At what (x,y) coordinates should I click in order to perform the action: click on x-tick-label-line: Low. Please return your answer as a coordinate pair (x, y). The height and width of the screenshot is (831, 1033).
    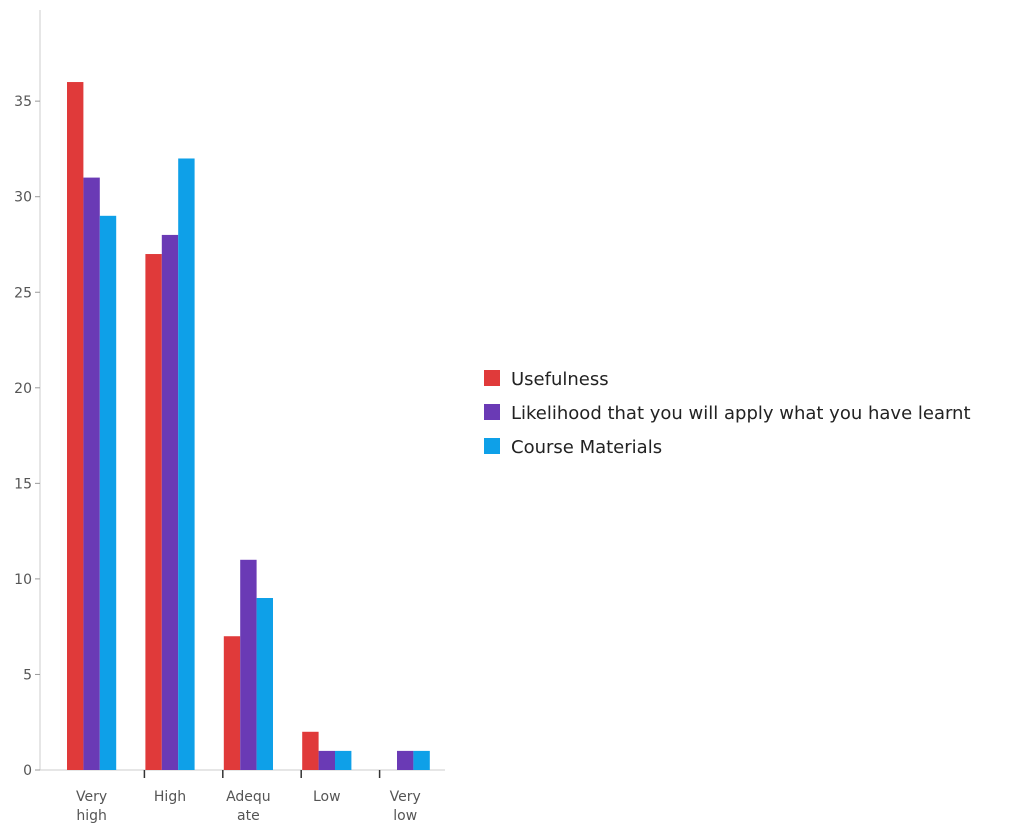
    Looking at the image, I should click on (327, 797).